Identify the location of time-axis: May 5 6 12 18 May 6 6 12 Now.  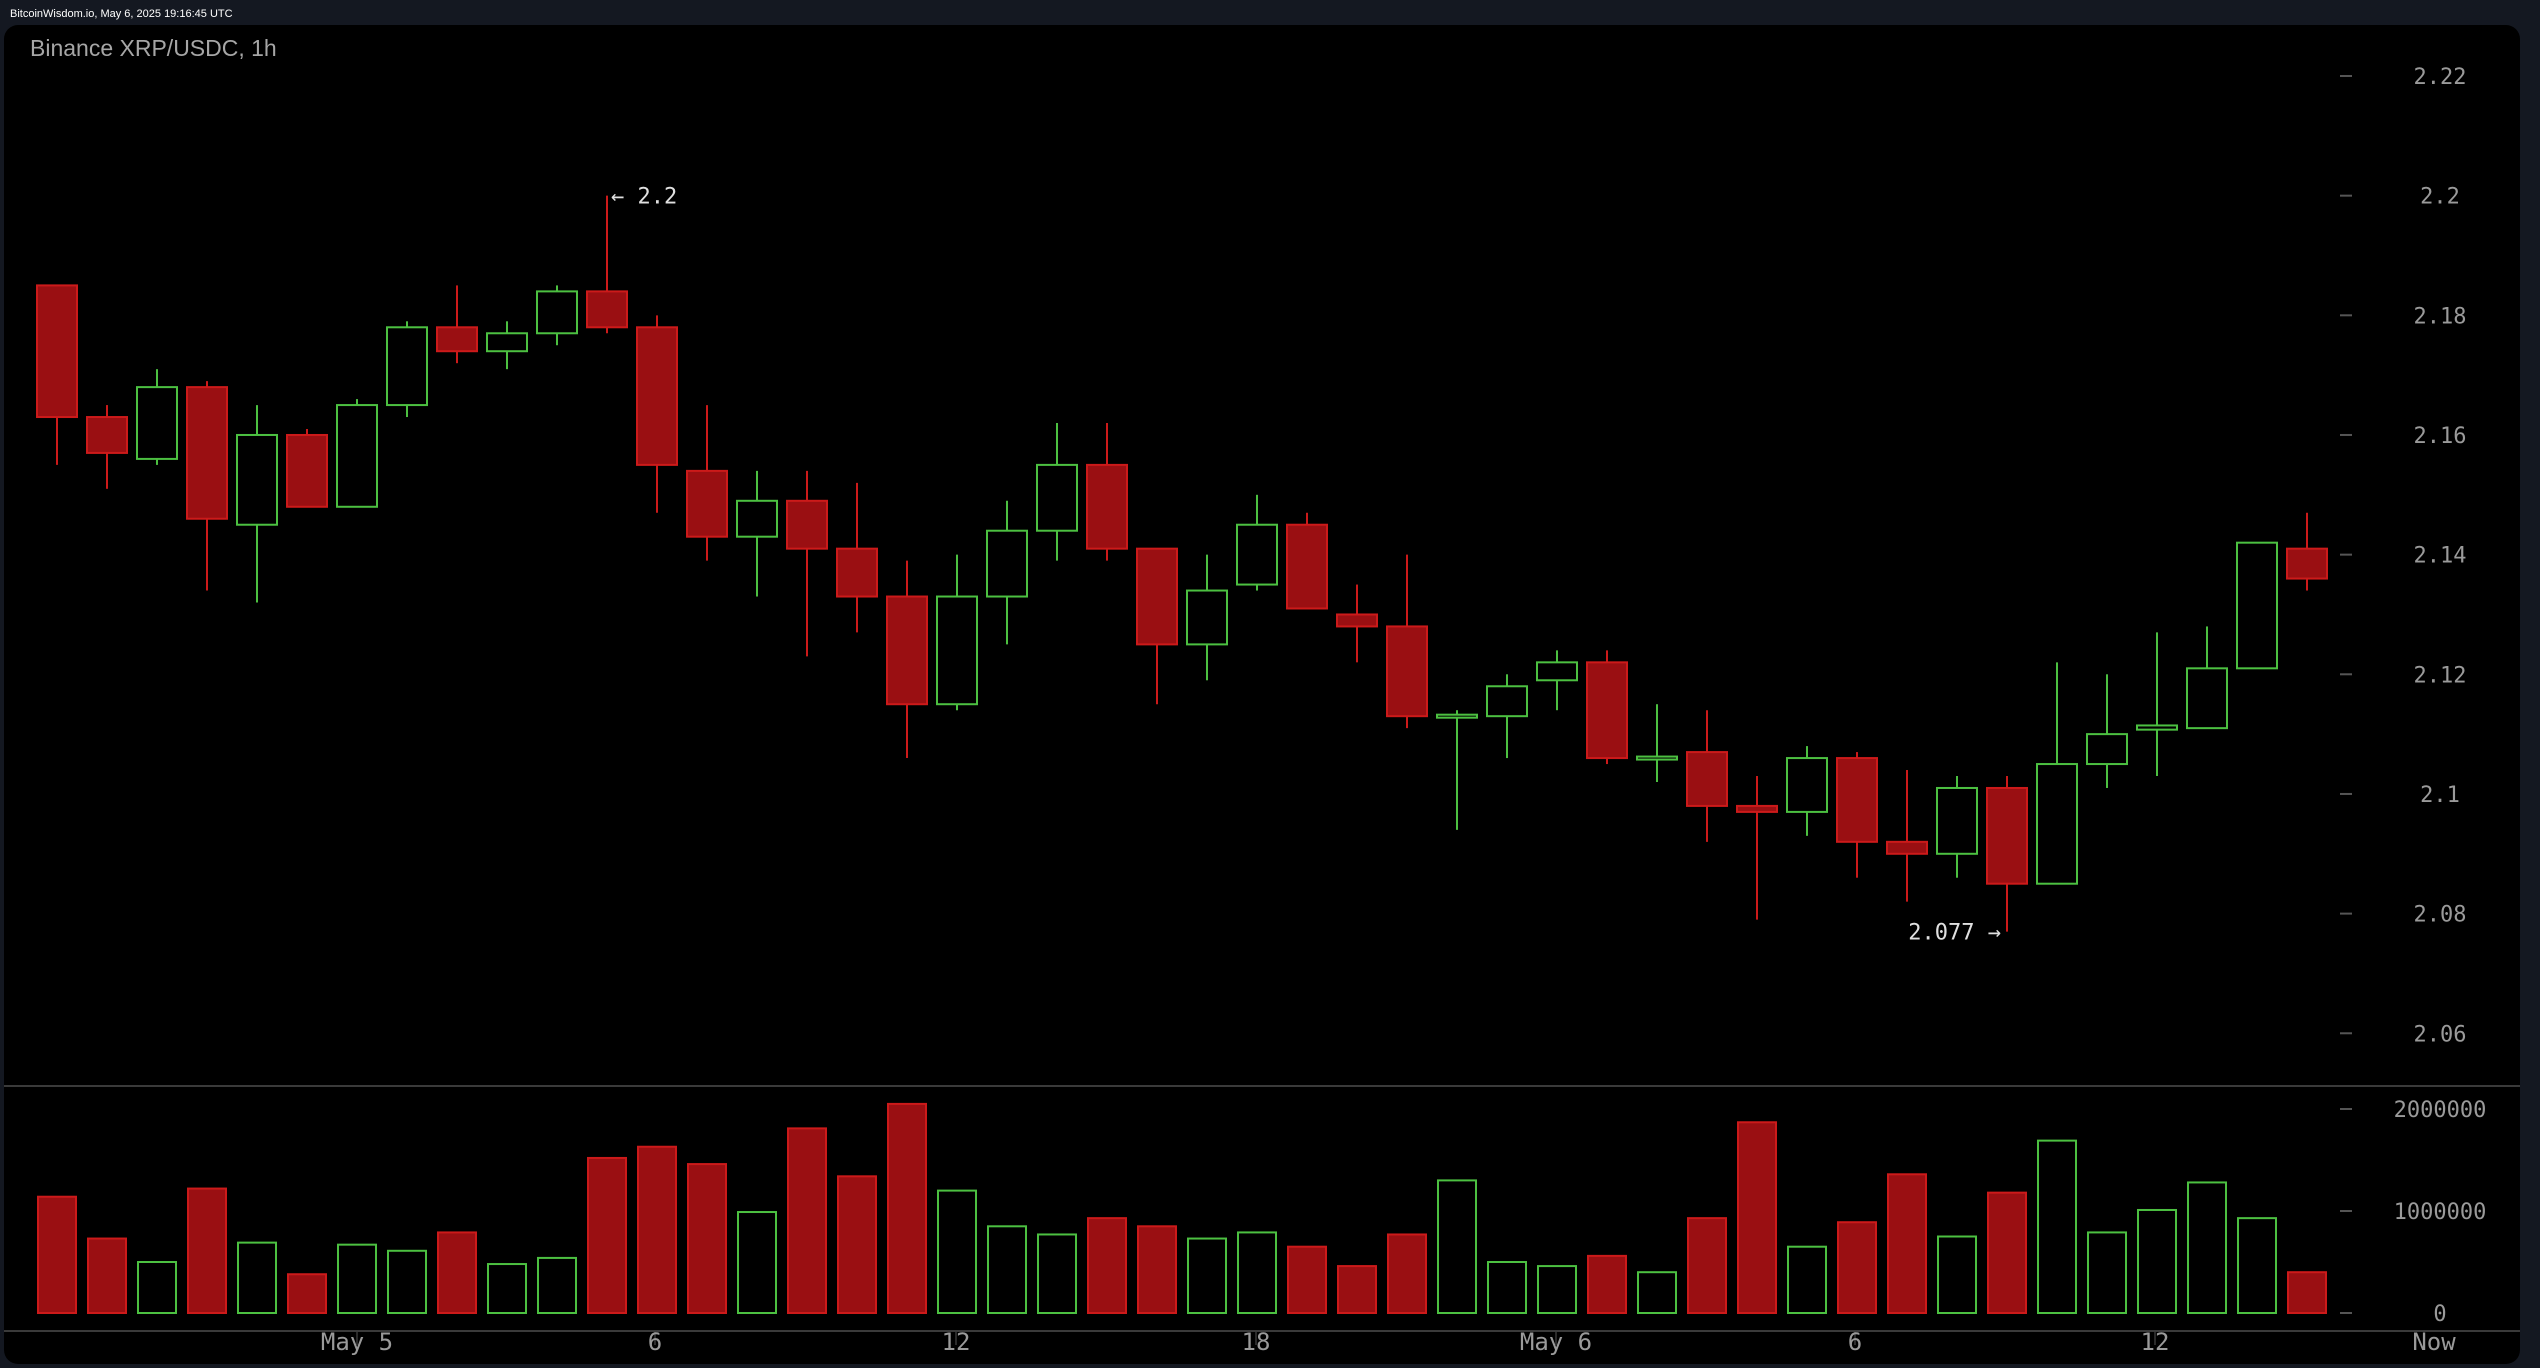
(1388, 1342).